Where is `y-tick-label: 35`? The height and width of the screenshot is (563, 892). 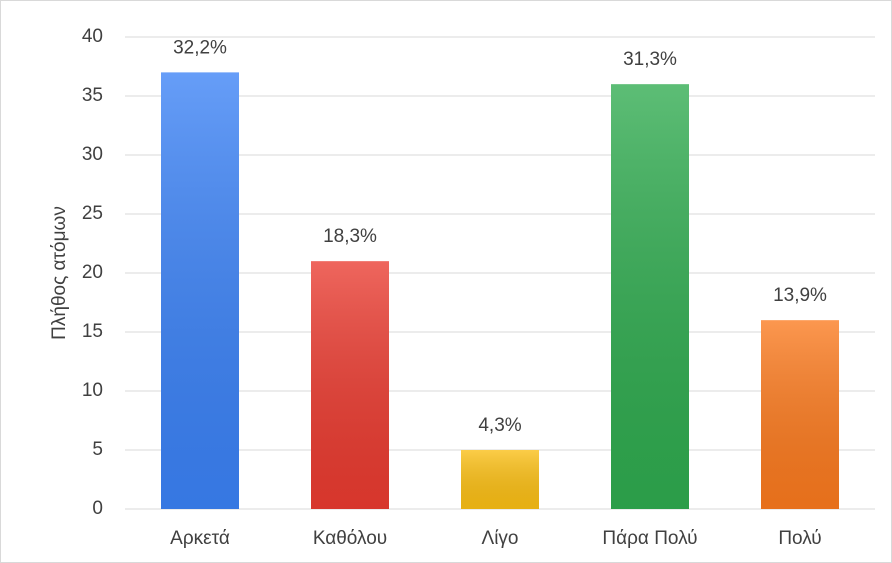 y-tick-label: 35 is located at coordinates (92, 95).